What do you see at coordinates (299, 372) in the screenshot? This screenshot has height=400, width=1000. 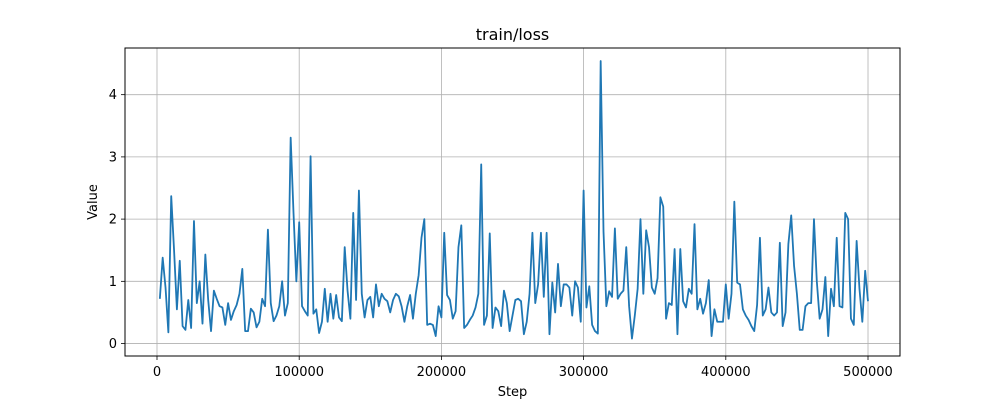 I see `x-tick-label: 100000` at bounding box center [299, 372].